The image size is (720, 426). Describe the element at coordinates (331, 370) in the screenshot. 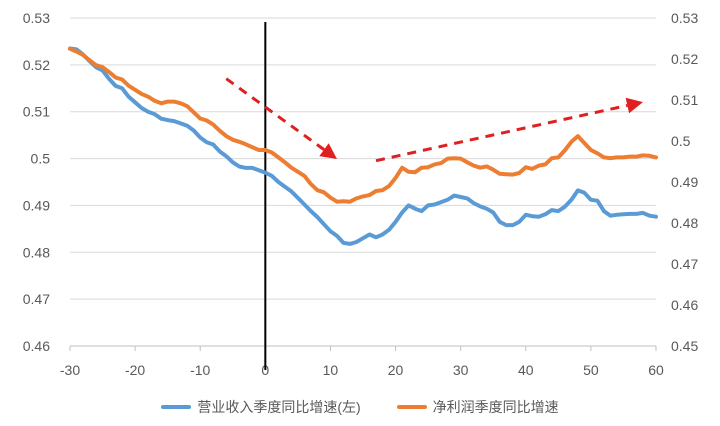

I see `x-tick-label: 10` at that location.